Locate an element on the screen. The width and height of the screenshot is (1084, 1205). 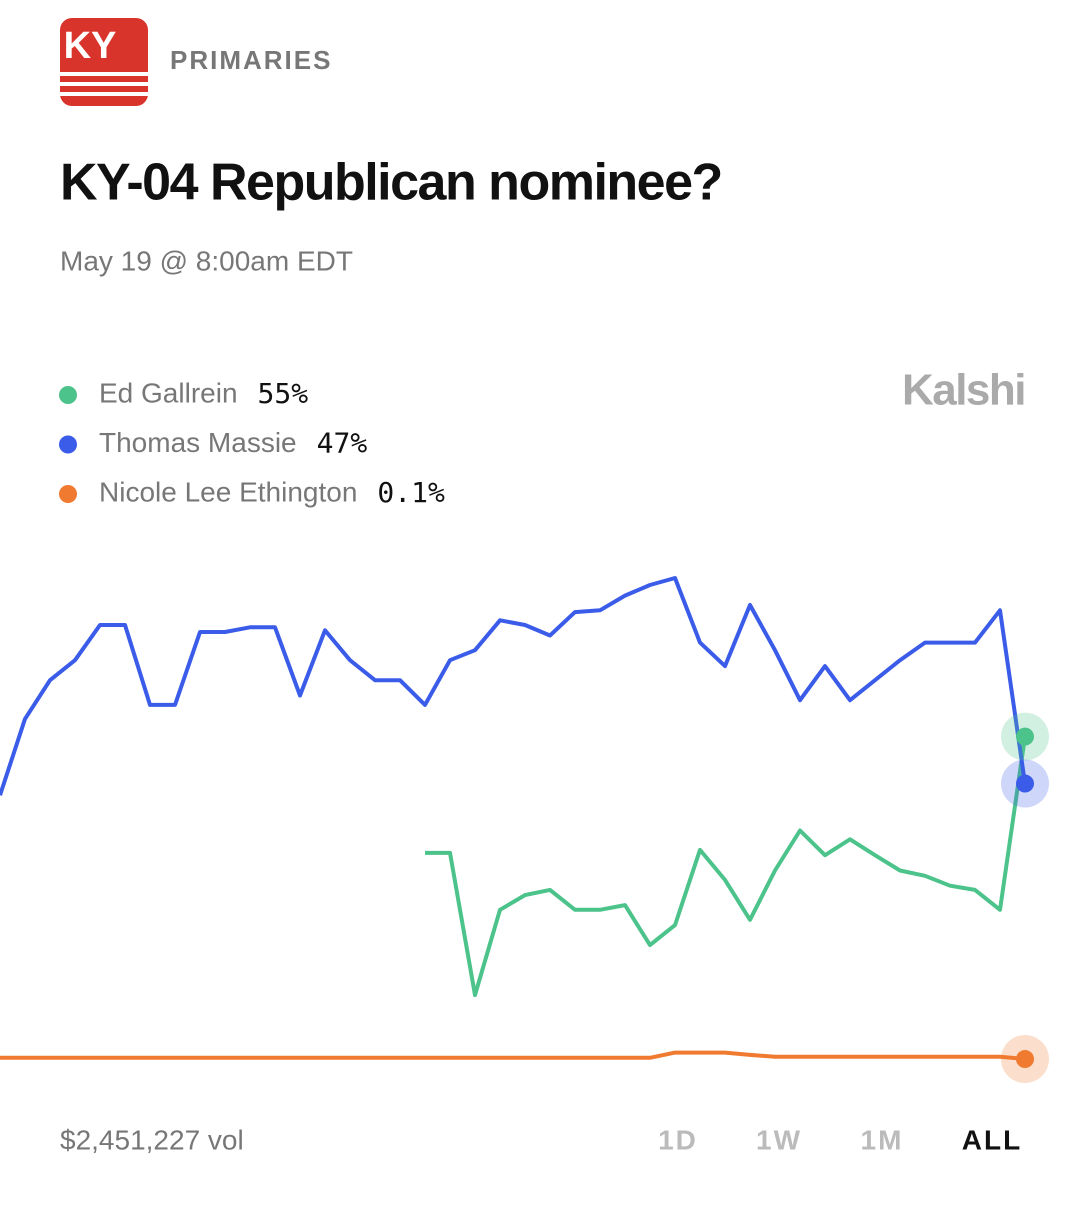
legend-label: Nicole Lee Ethington is located at coordinates (228, 491).